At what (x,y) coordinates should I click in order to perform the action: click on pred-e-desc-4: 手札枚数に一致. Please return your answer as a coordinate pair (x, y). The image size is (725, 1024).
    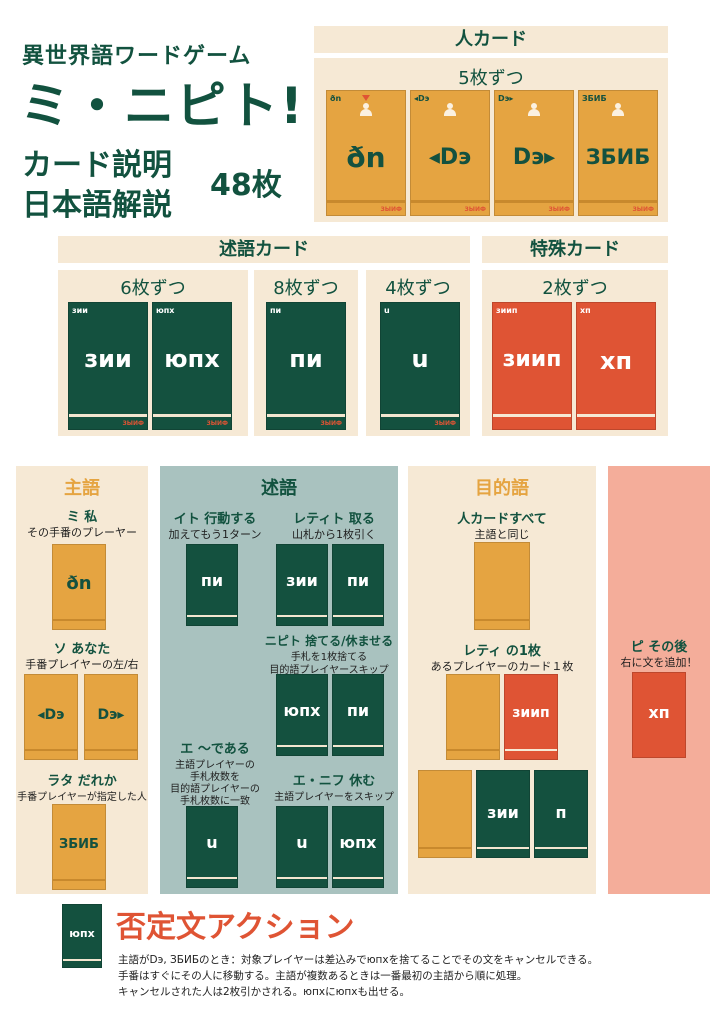
    Looking at the image, I should click on (215, 801).